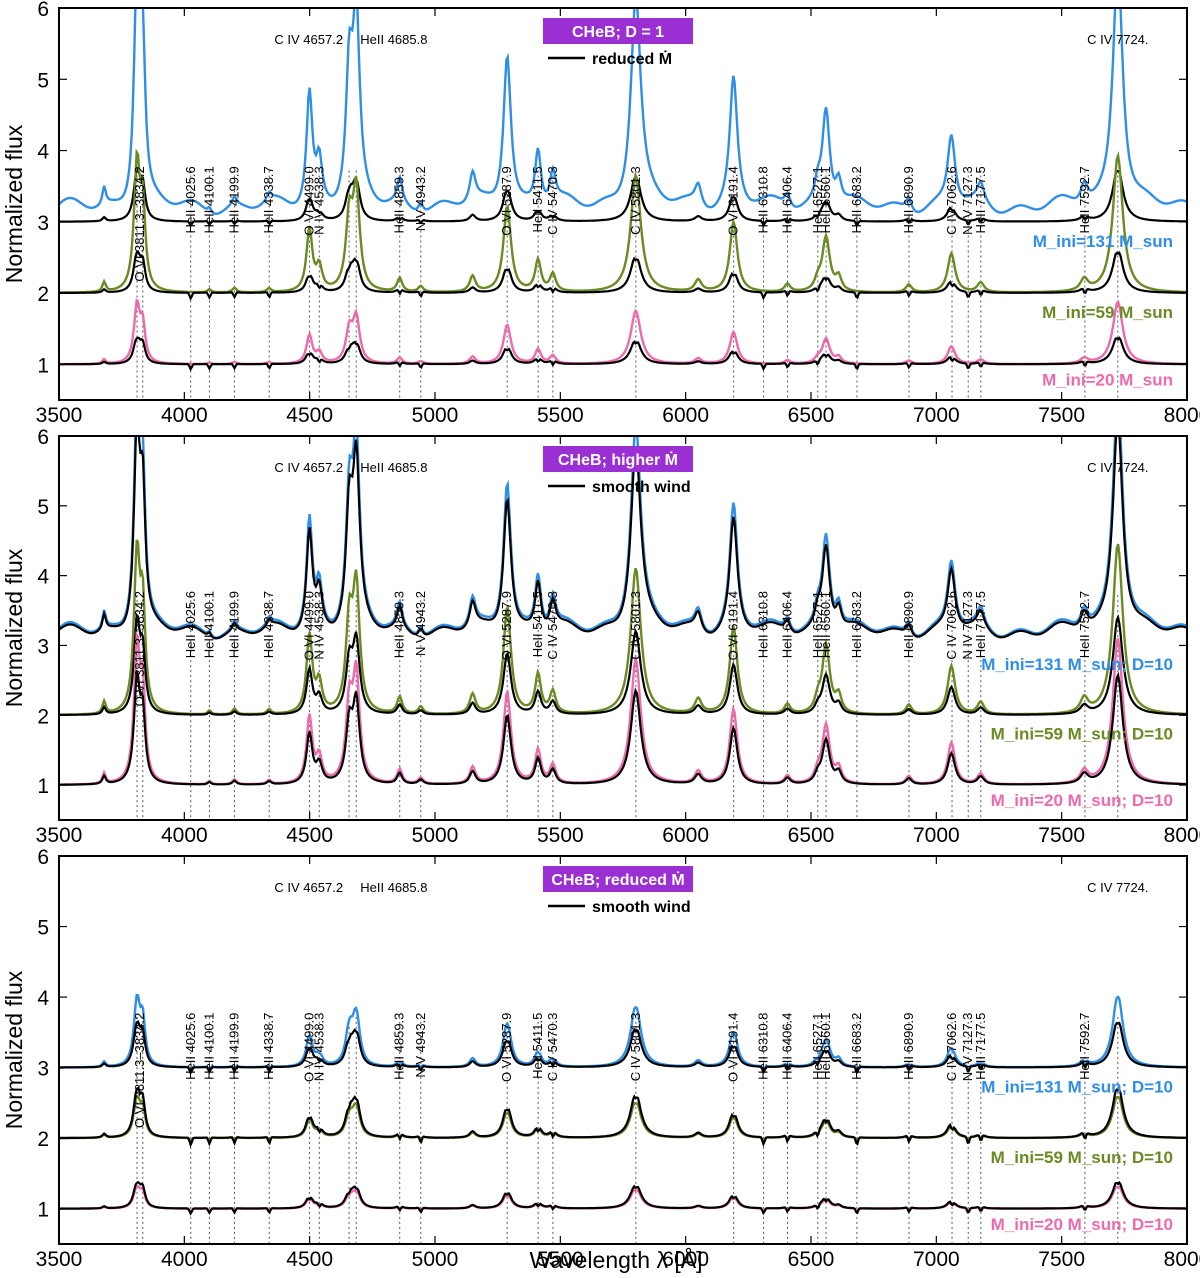 The image size is (1200, 1278). What do you see at coordinates (190, 199) in the screenshot?
I see `line-label: HeII 4025.6` at bounding box center [190, 199].